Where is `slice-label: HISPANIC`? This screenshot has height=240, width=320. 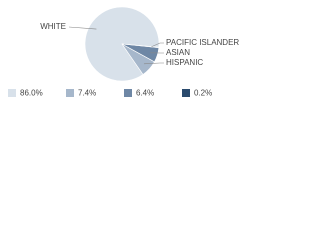
slice-label: HISPANIC is located at coordinates (184, 62).